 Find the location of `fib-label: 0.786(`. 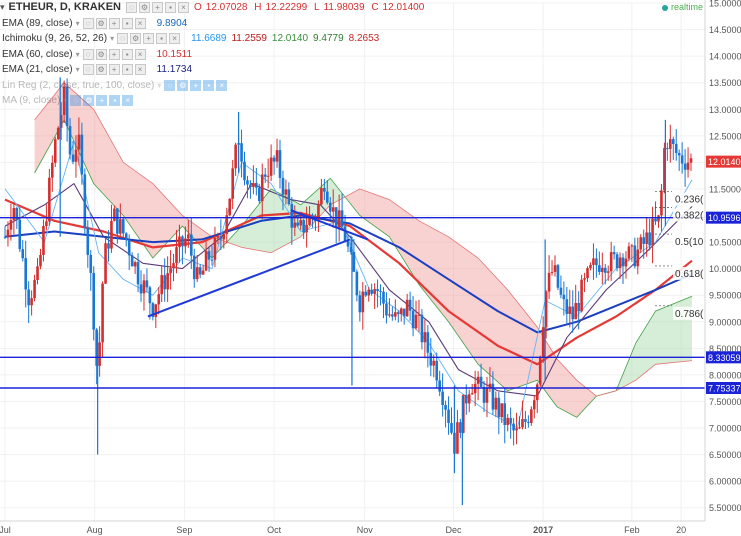

fib-label: 0.786( is located at coordinates (689, 314).